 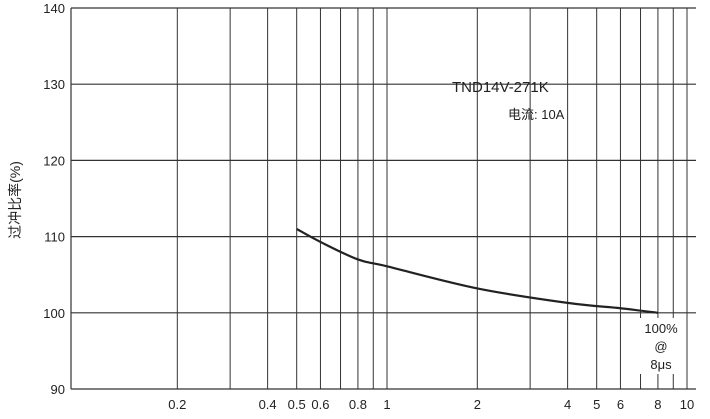 What do you see at coordinates (15, 200) in the screenshot?
I see `y-axis-label: 过冲比率(%)` at bounding box center [15, 200].